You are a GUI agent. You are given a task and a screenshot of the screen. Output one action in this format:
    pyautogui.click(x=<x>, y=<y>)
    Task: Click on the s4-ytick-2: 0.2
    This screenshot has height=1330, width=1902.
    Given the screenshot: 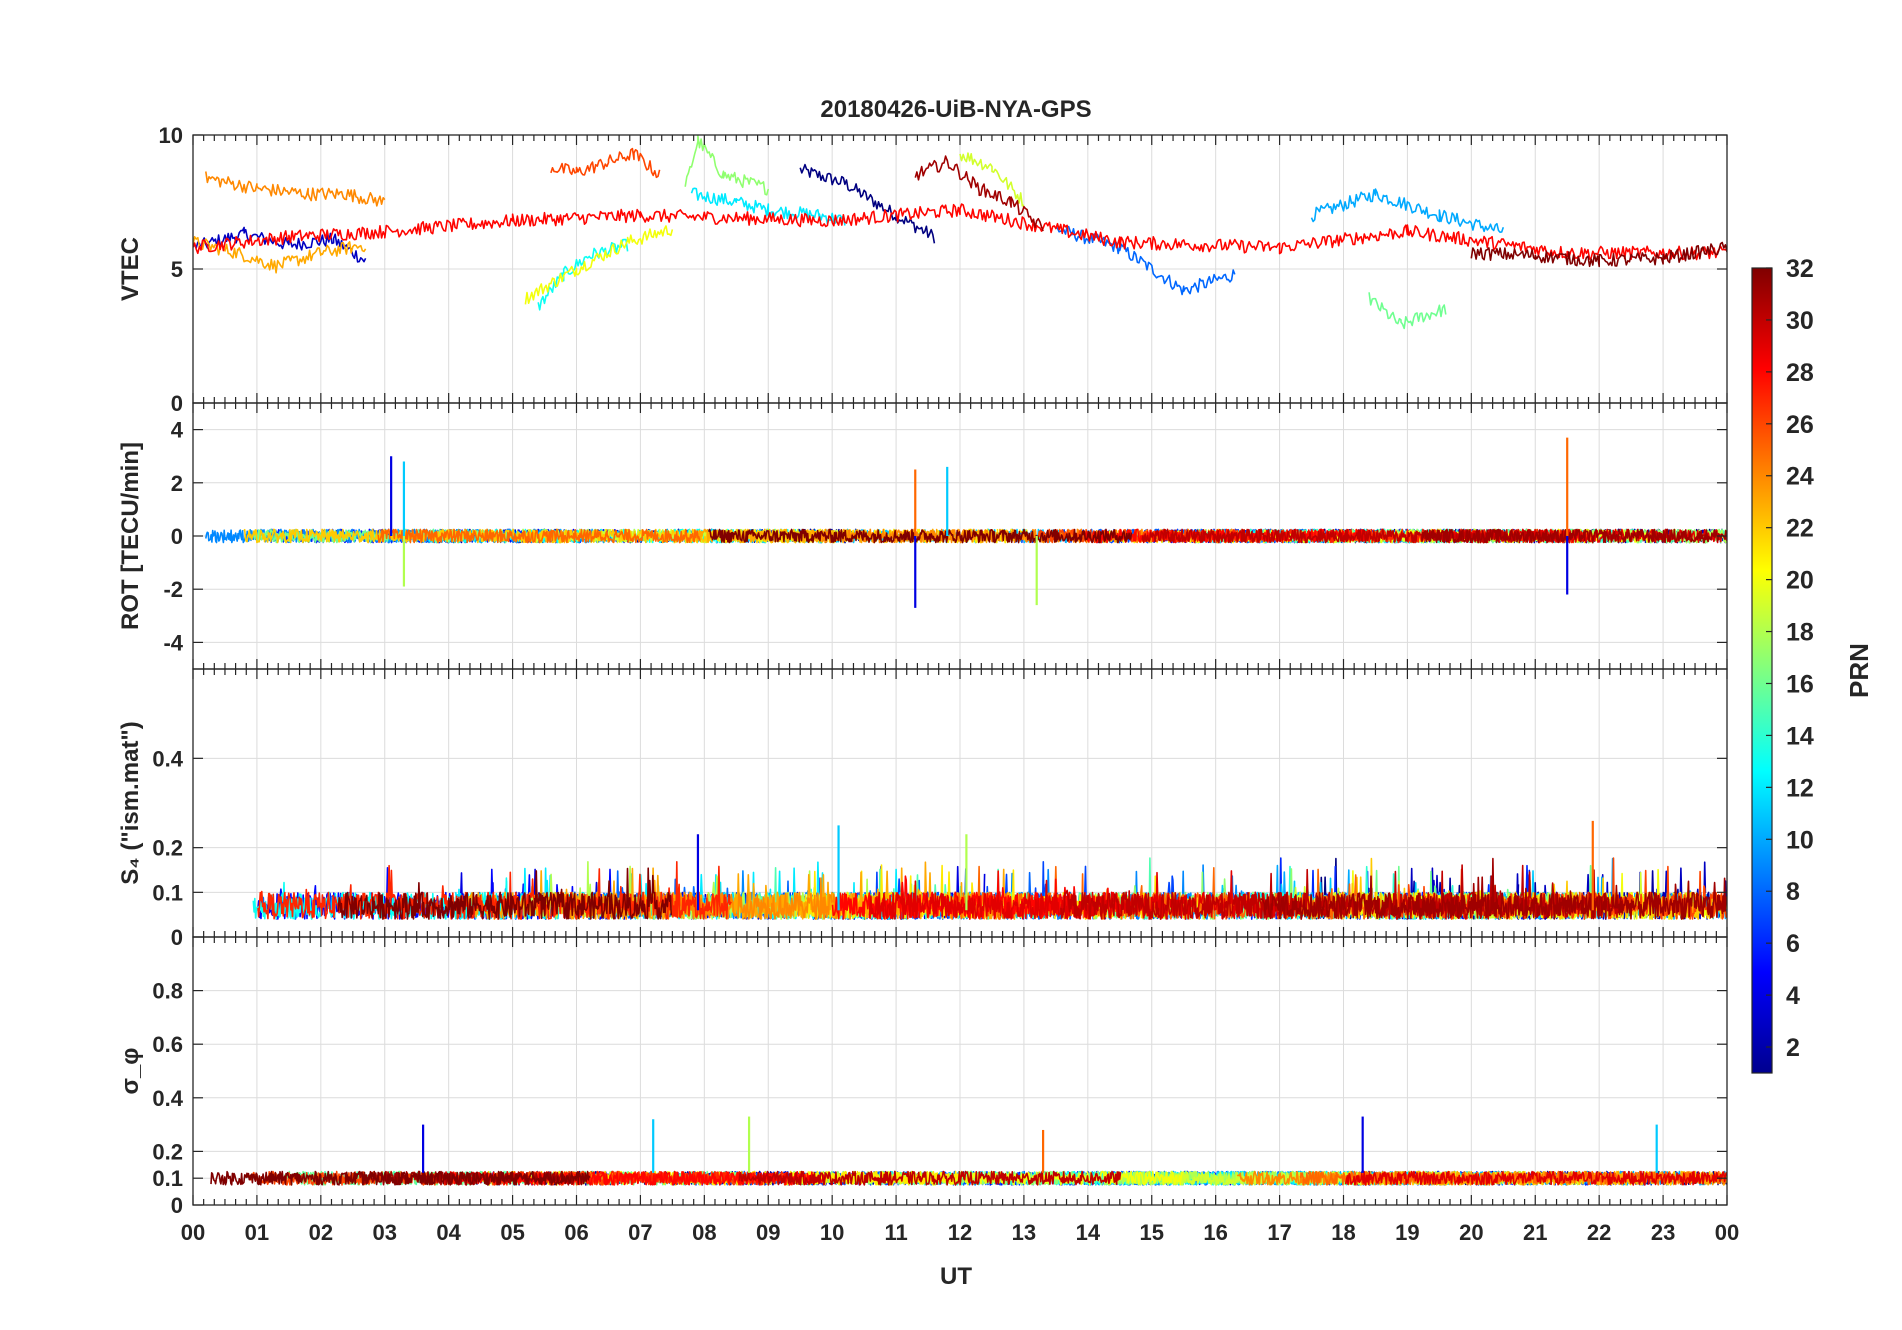 What is the action you would take?
    pyautogui.click(x=167, y=848)
    